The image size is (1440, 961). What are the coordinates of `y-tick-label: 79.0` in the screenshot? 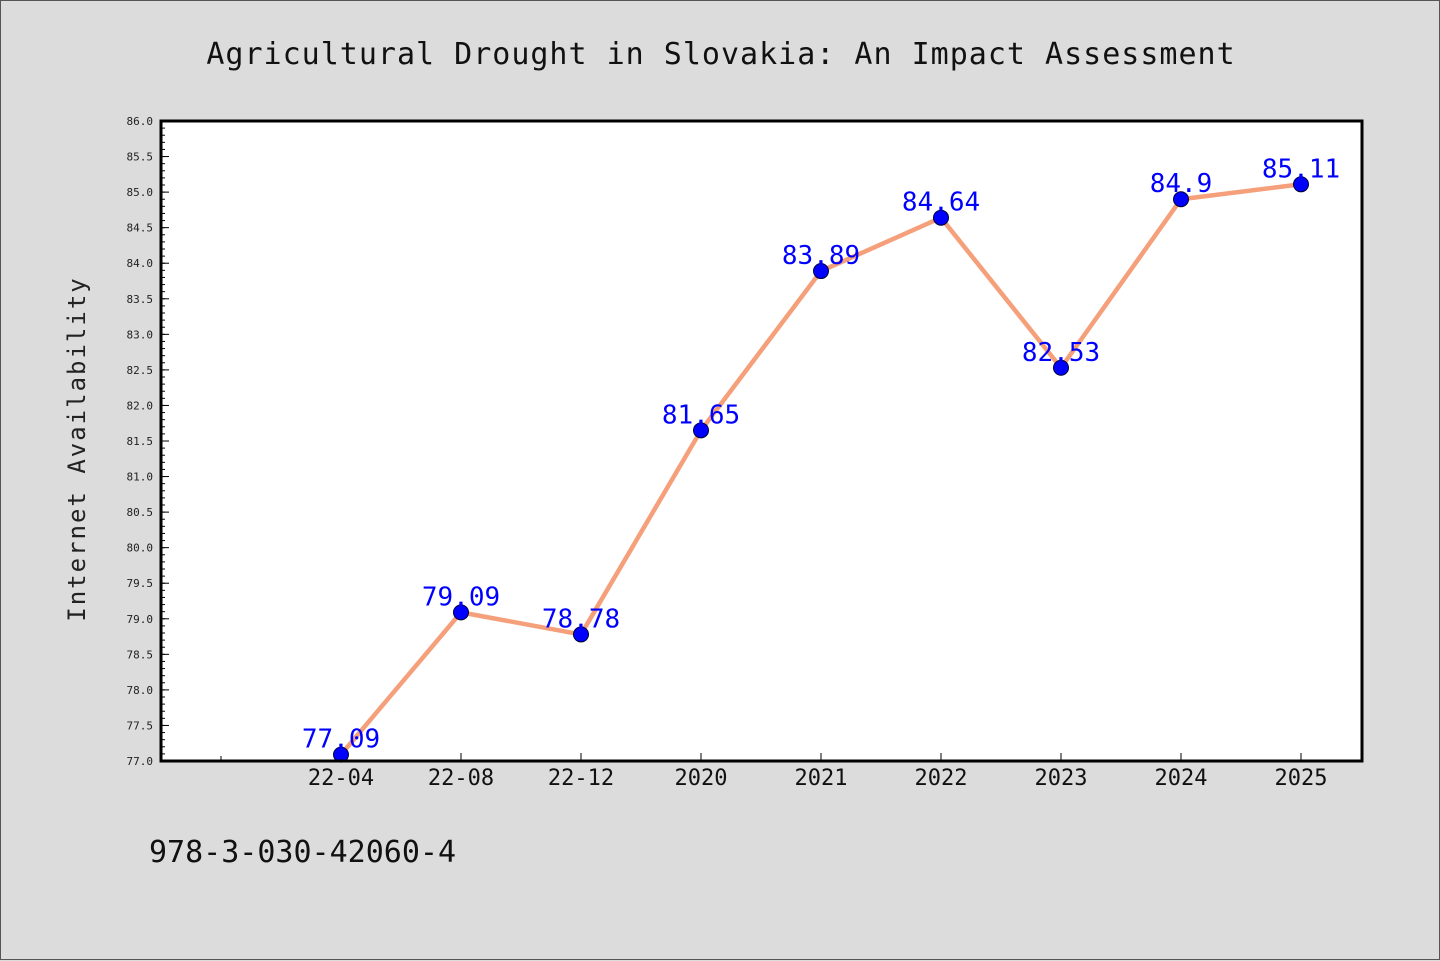 It's located at (140, 619).